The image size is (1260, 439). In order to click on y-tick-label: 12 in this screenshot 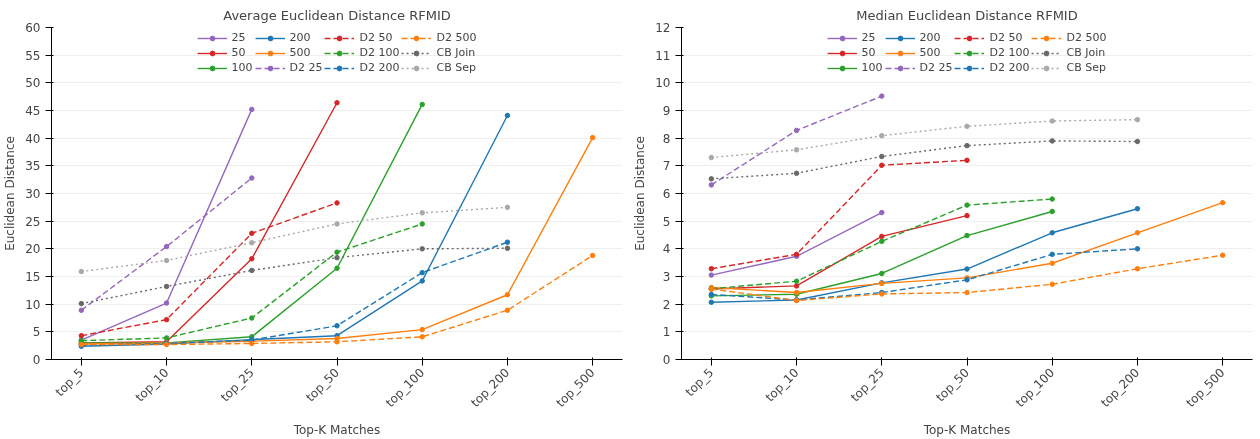, I will do `click(663, 28)`.